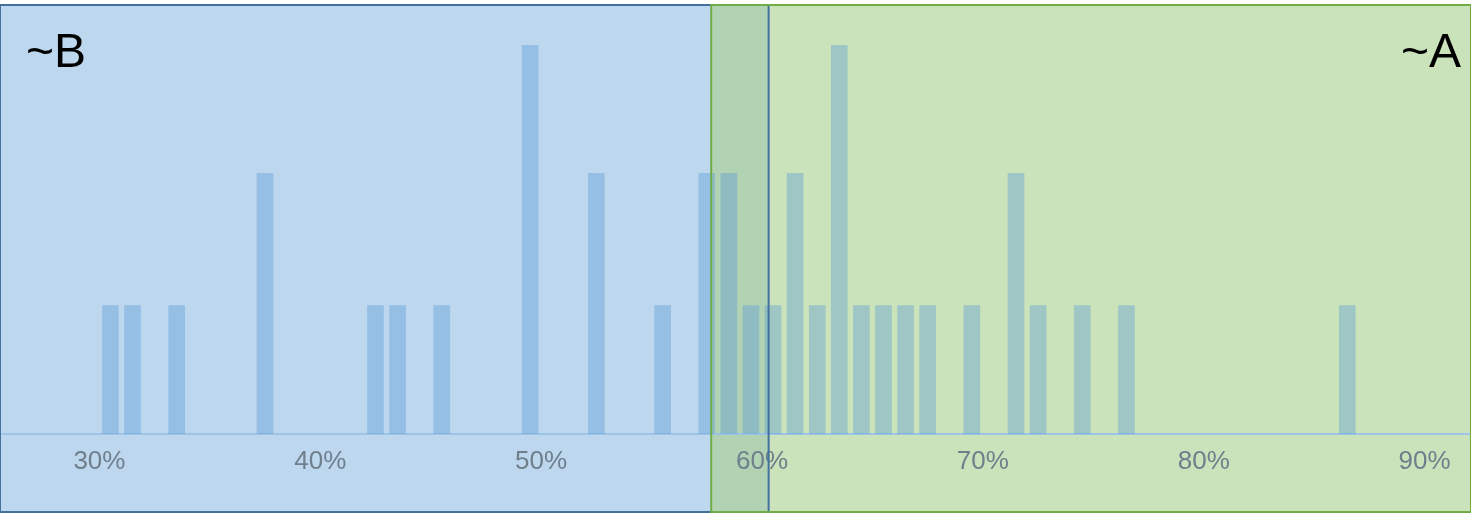  I want to click on x-tick-label: 80%, so click(1203, 459).